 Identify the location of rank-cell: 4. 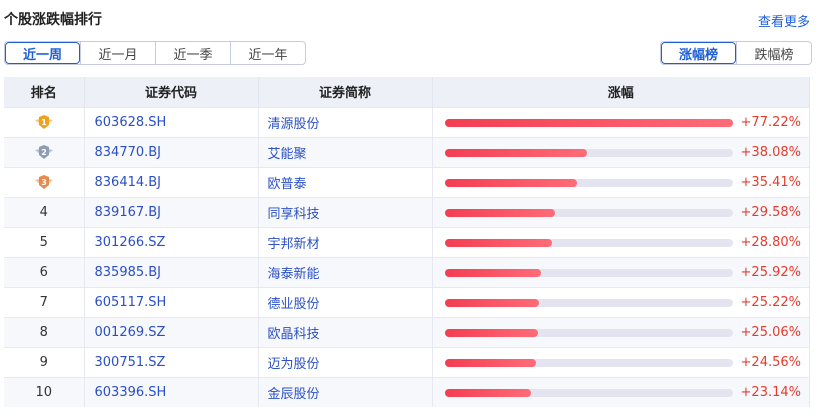
(44, 211).